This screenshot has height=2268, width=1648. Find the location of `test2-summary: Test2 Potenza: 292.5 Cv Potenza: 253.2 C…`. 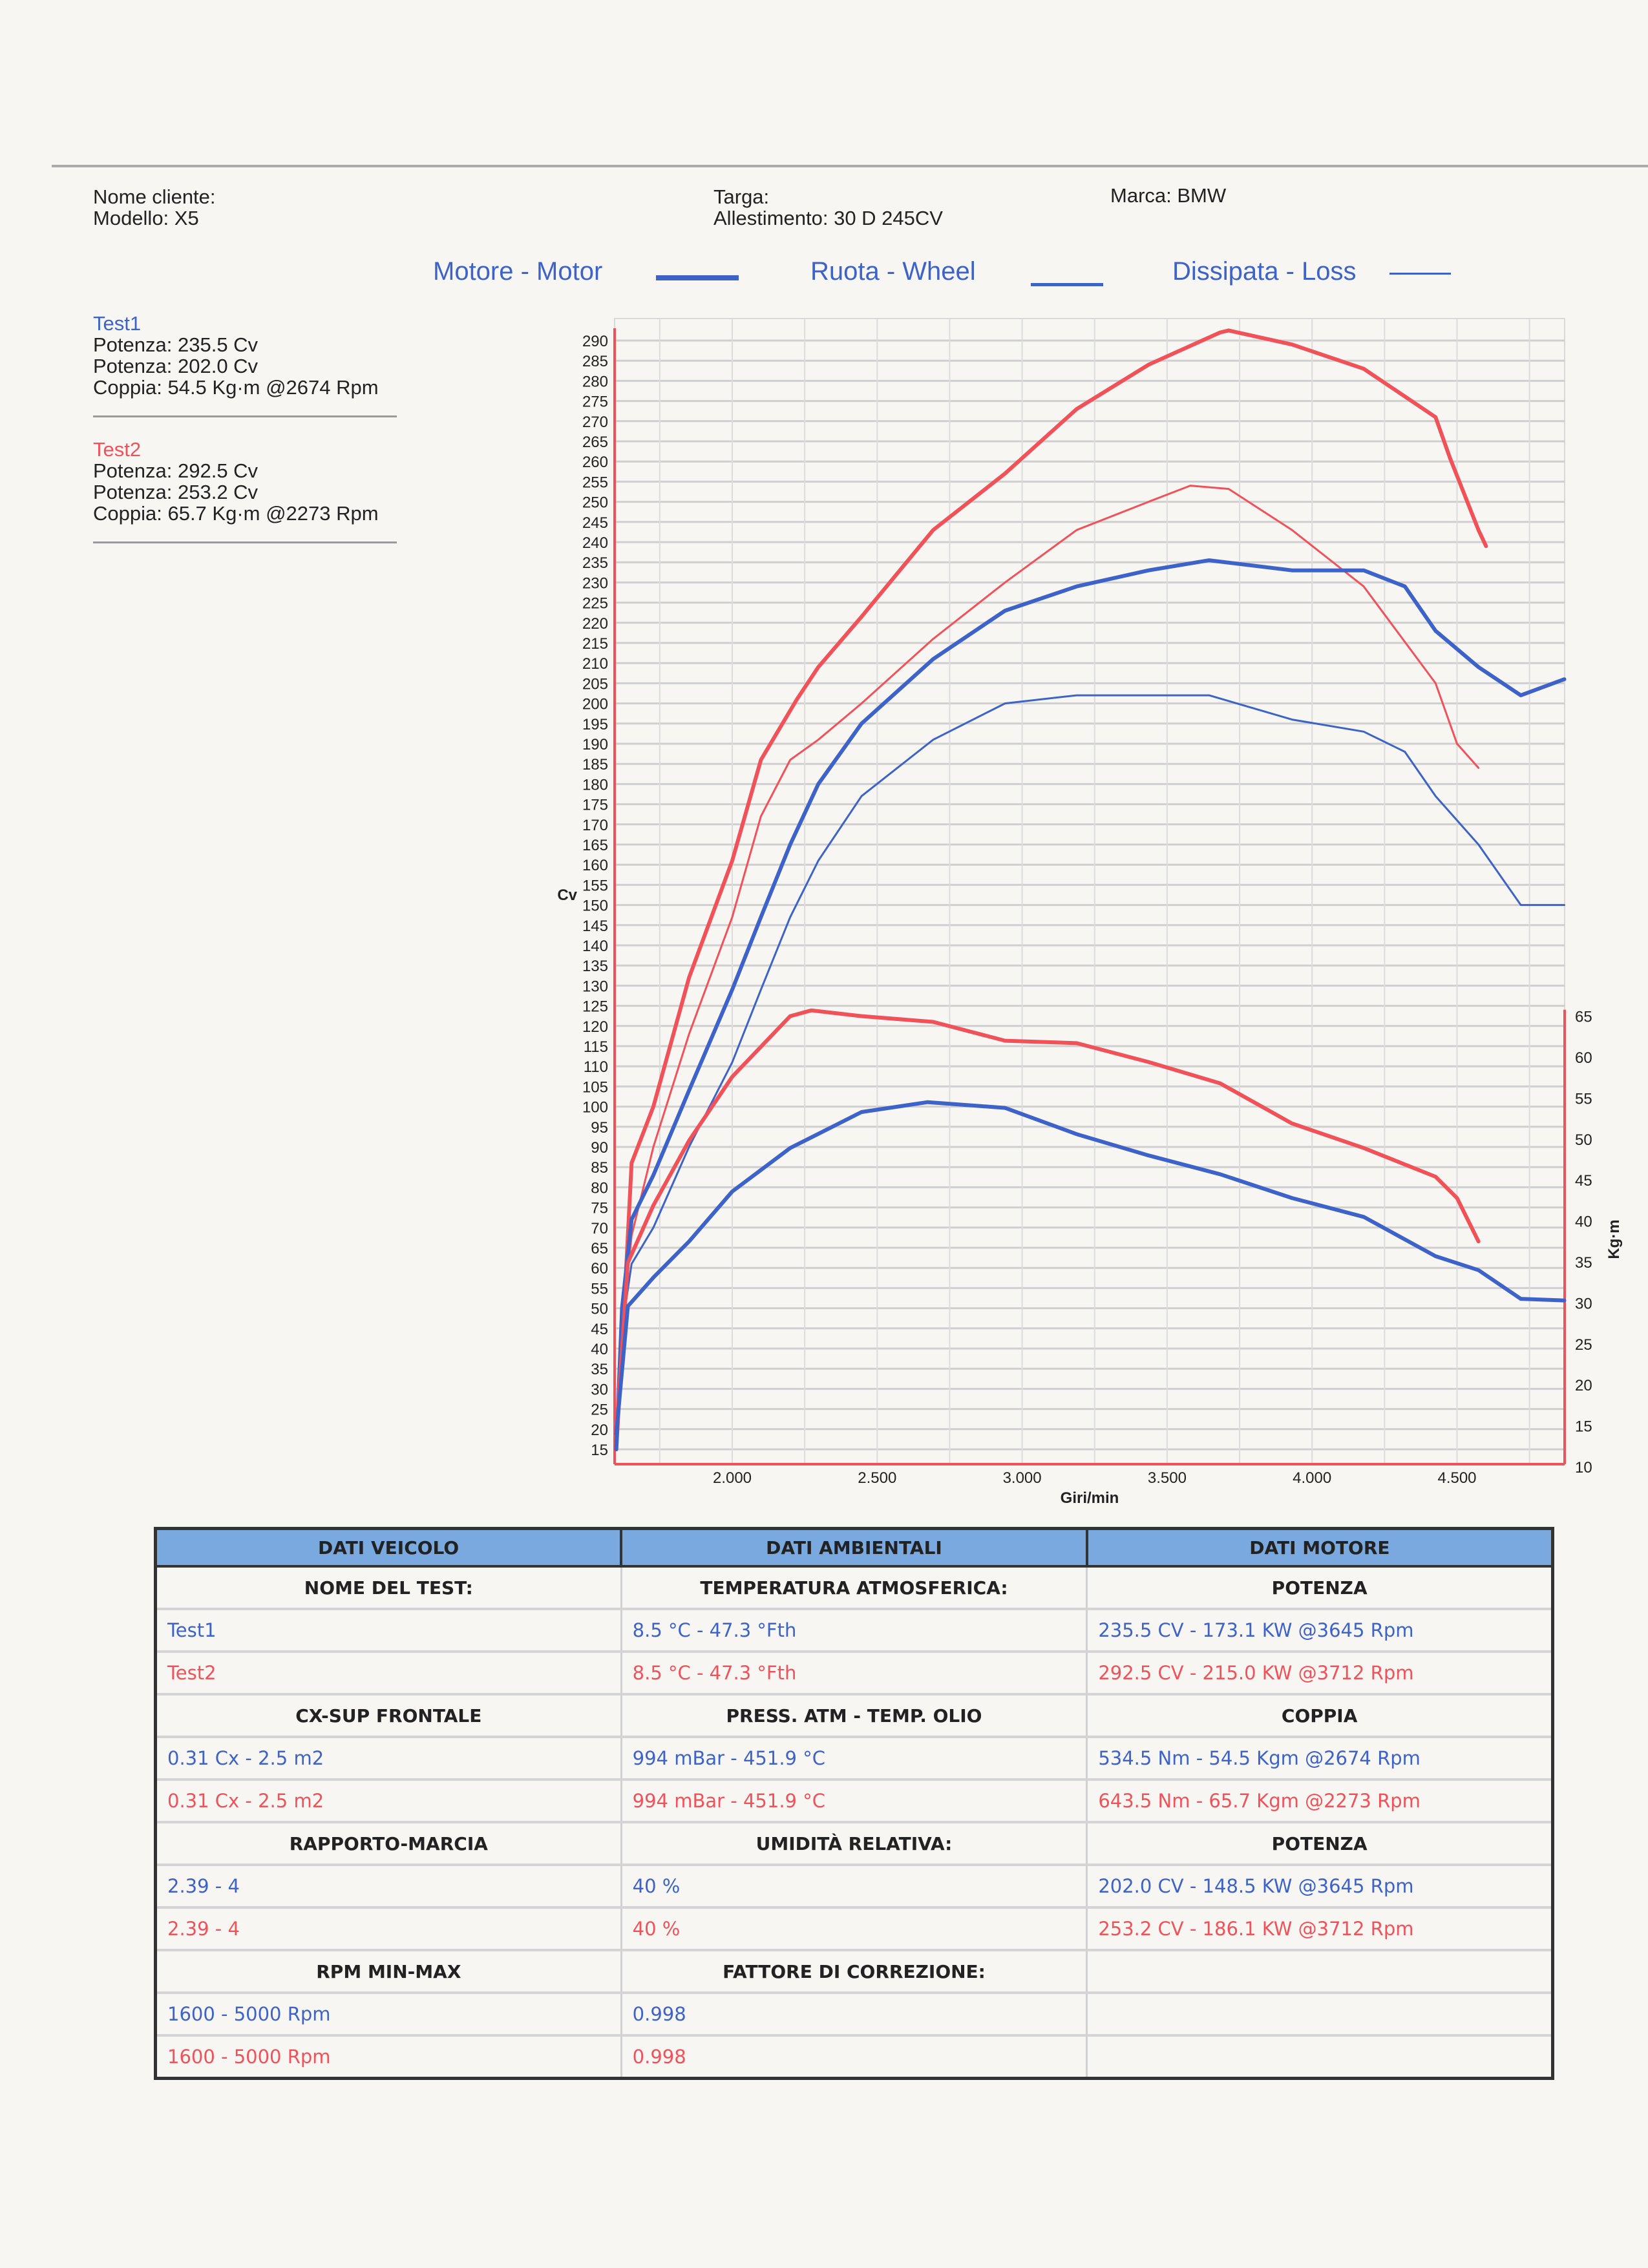

test2-summary: Test2 Potenza: 292.5 Cv Potenza: 253.2 C… is located at coordinates (236, 482).